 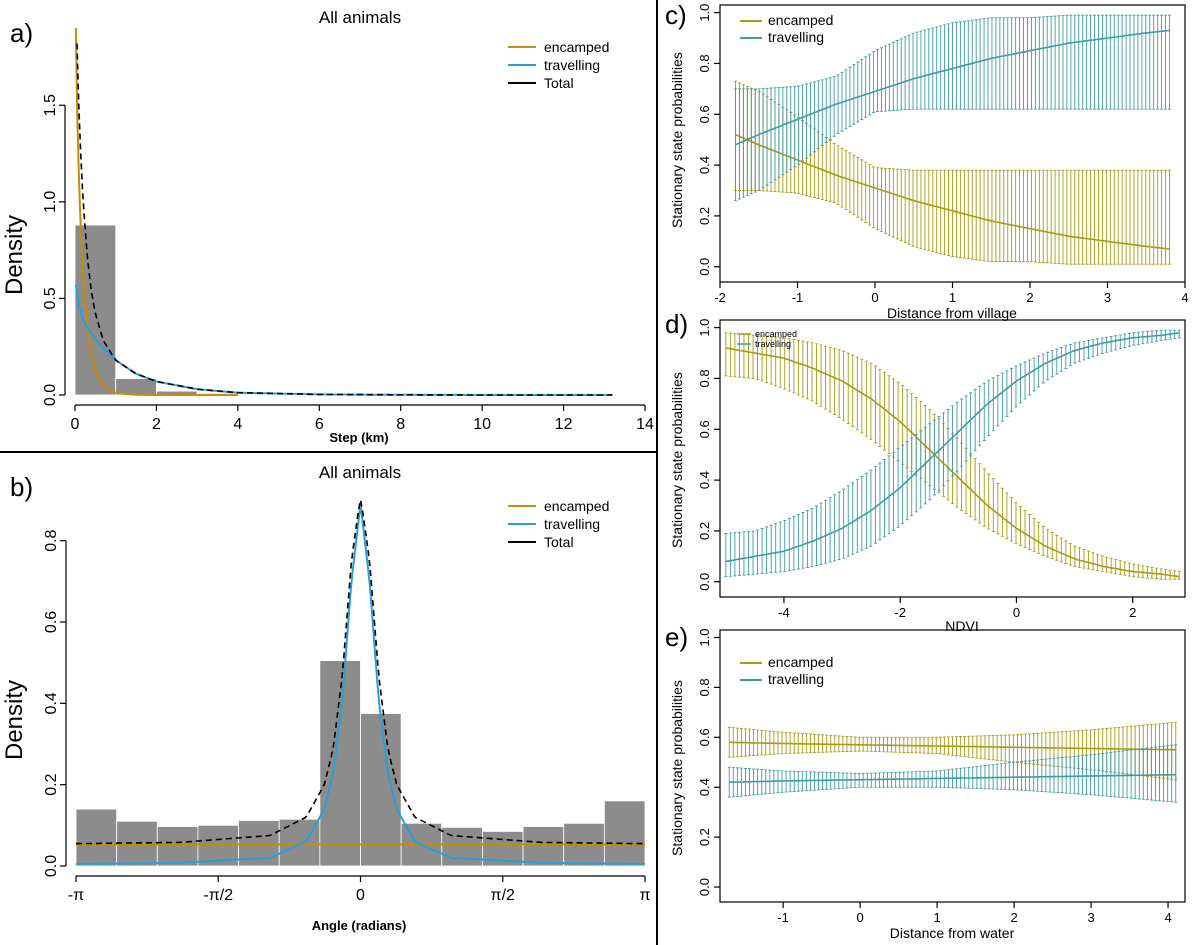 I want to click on x-tick-label: -π, so click(x=76, y=895).